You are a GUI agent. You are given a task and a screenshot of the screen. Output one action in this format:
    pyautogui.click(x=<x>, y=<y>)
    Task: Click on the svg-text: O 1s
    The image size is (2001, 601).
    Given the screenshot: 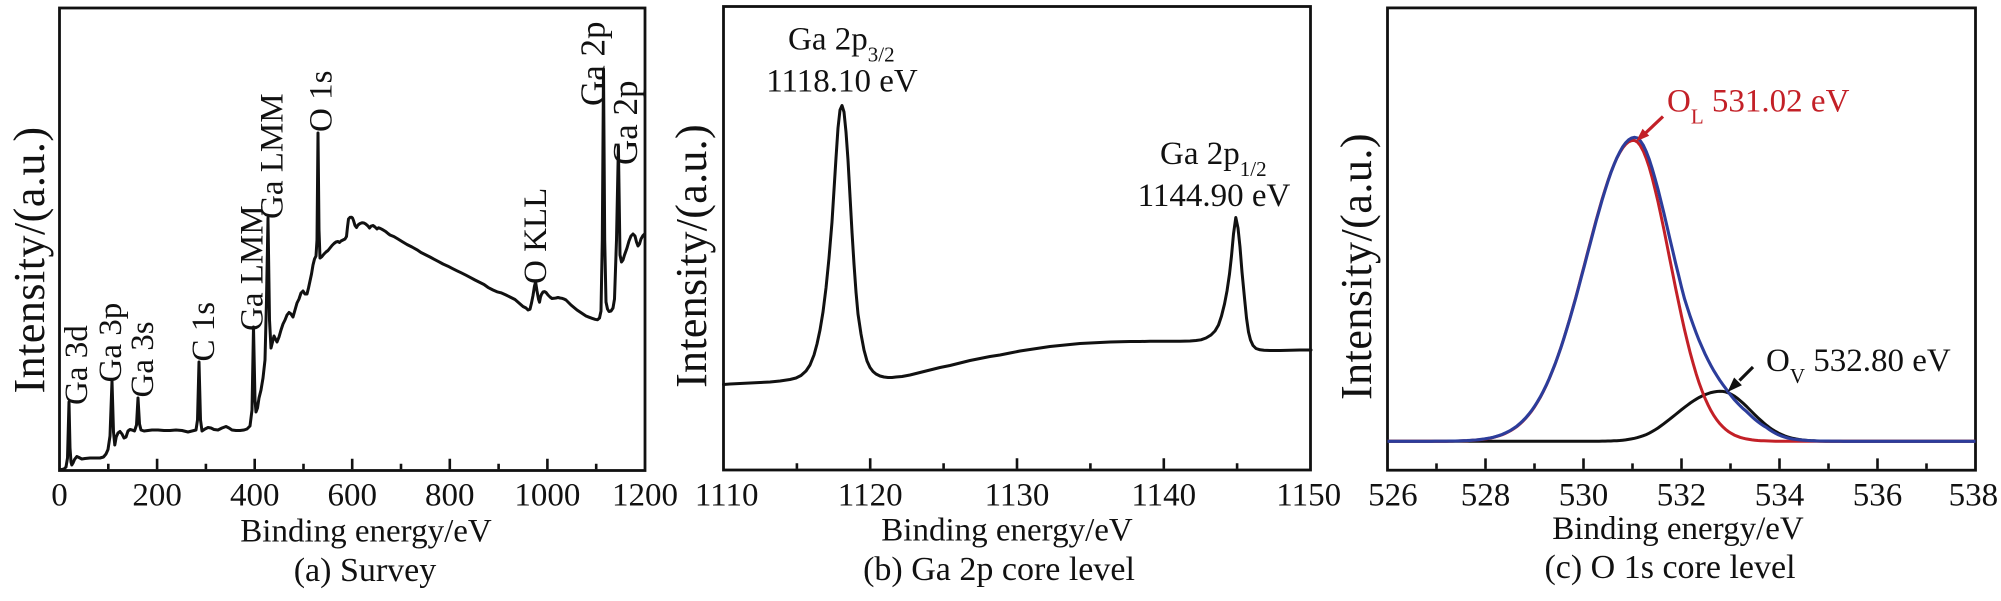 What is the action you would take?
    pyautogui.click(x=322, y=101)
    